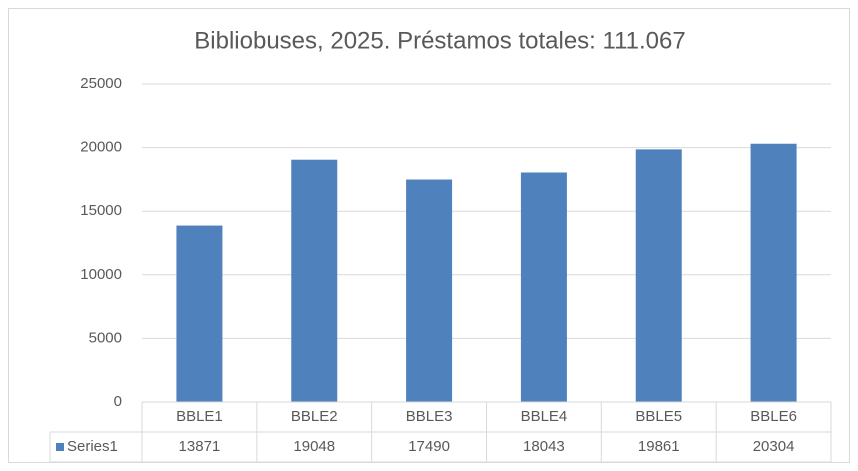 The height and width of the screenshot is (471, 858). I want to click on y-tick-label: 0, so click(118, 401).